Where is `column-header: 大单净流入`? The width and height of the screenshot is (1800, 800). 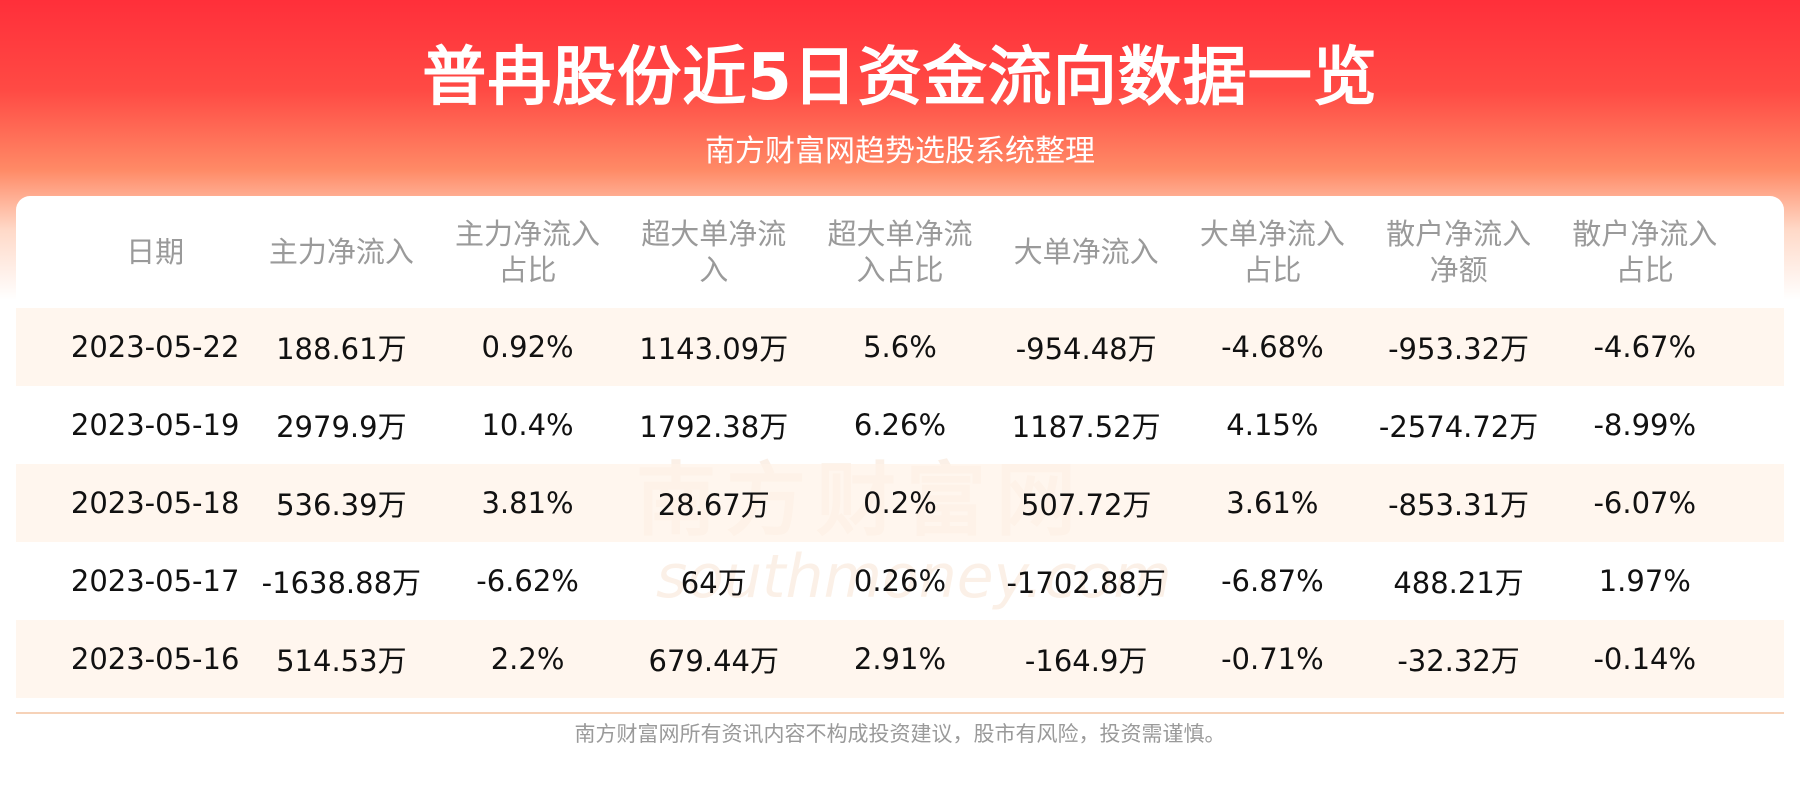 column-header: 大单净流入 is located at coordinates (1086, 252).